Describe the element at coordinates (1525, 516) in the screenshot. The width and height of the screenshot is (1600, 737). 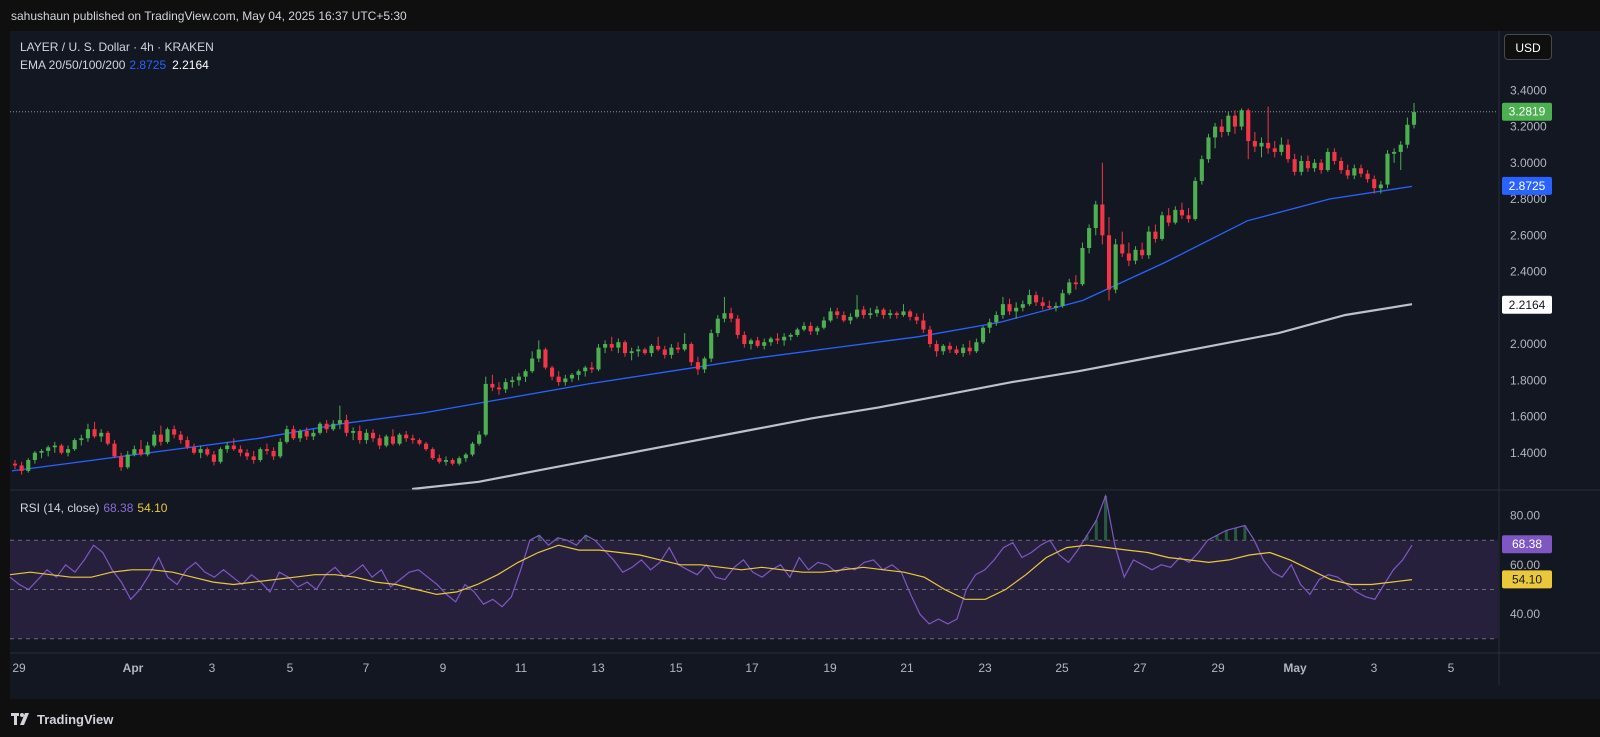
I see `rsi-tick-label: 80.00` at that location.